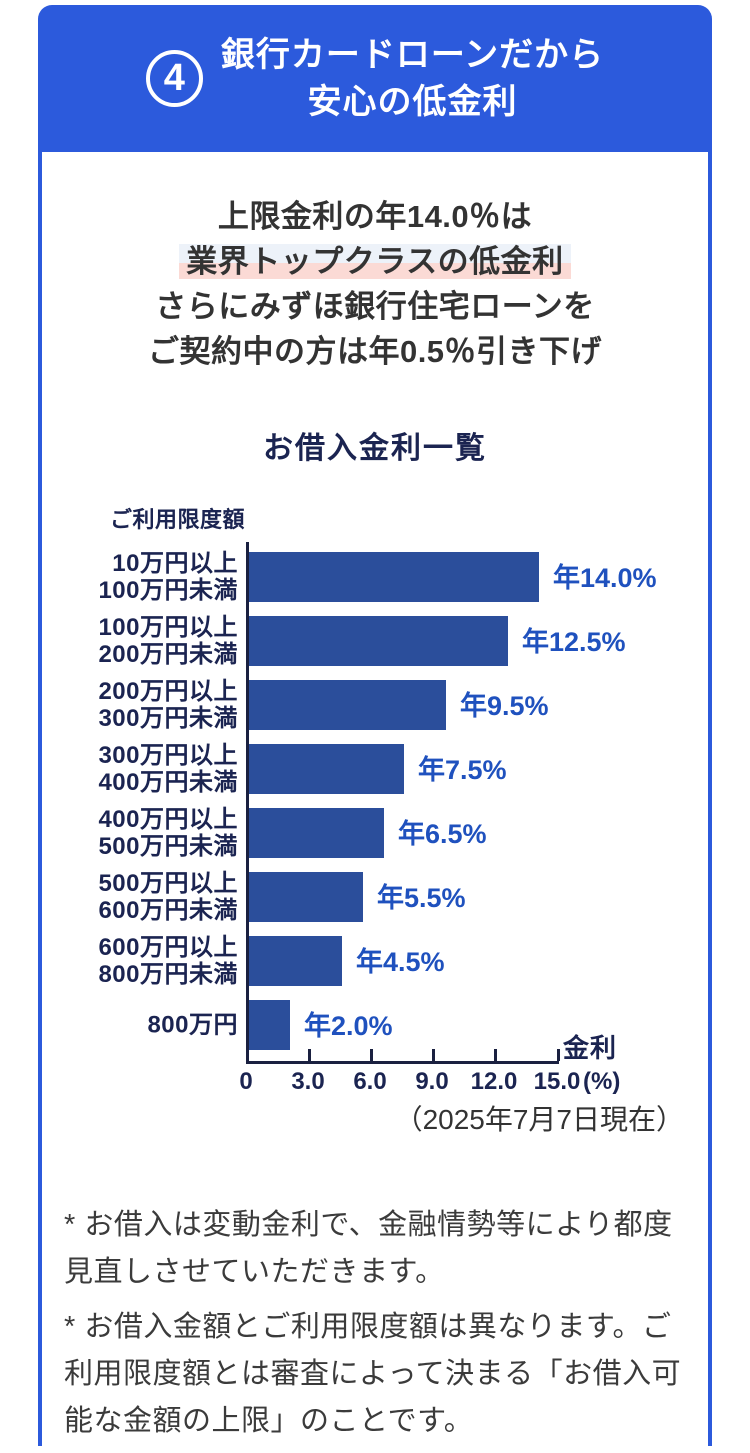  I want to click on bar-value-label: 年14.0%, so click(605, 578).